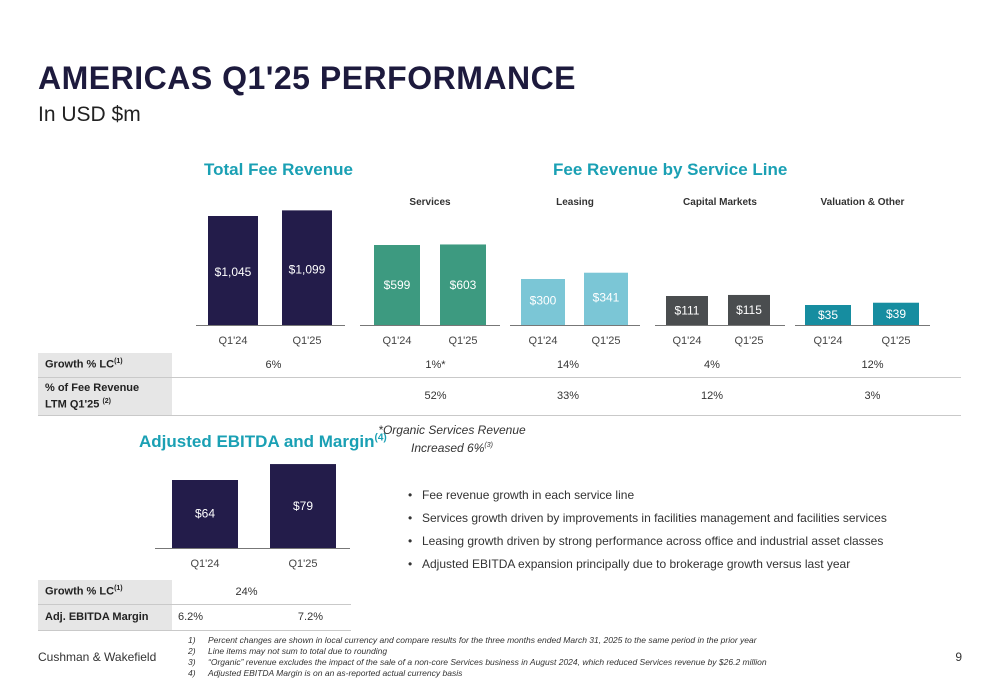  I want to click on services-tick-label: Q1'24, so click(396, 341).